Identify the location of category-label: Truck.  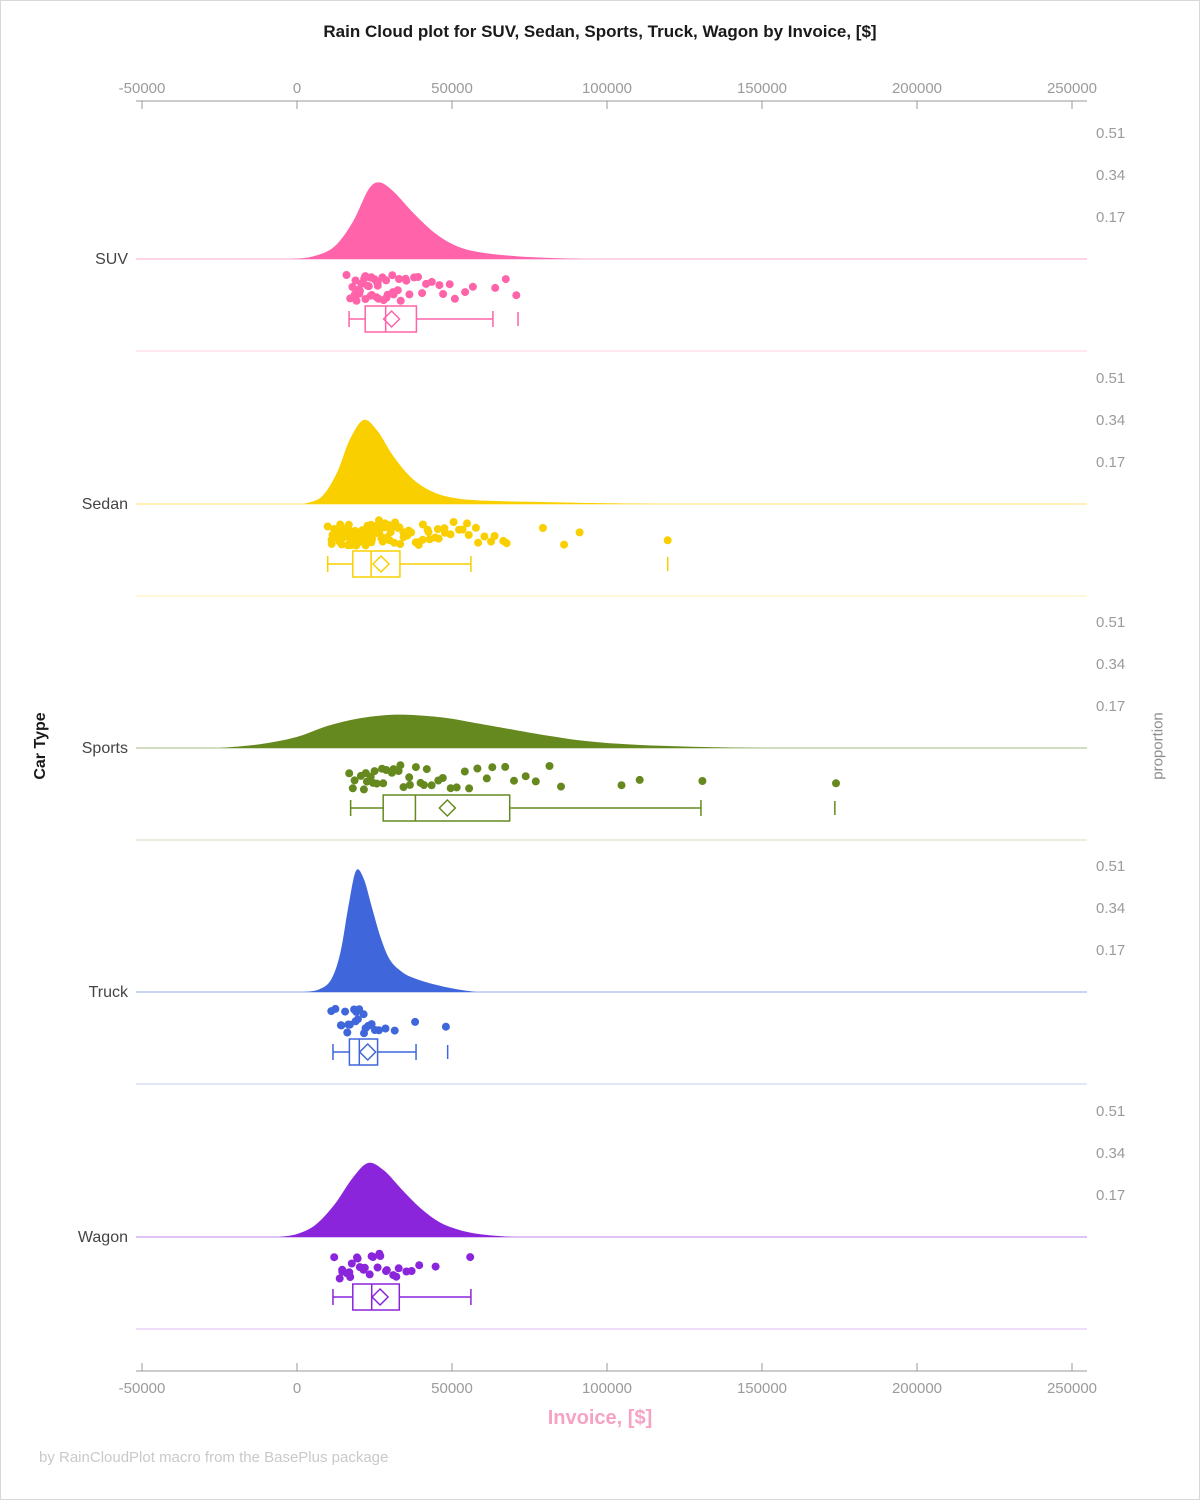
(109, 992).